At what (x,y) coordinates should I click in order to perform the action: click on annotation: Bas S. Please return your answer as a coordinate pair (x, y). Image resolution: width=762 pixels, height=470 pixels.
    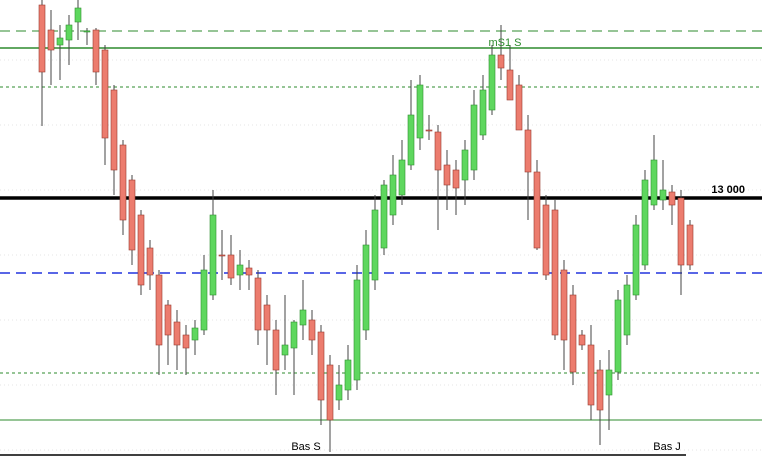
    Looking at the image, I should click on (305, 447).